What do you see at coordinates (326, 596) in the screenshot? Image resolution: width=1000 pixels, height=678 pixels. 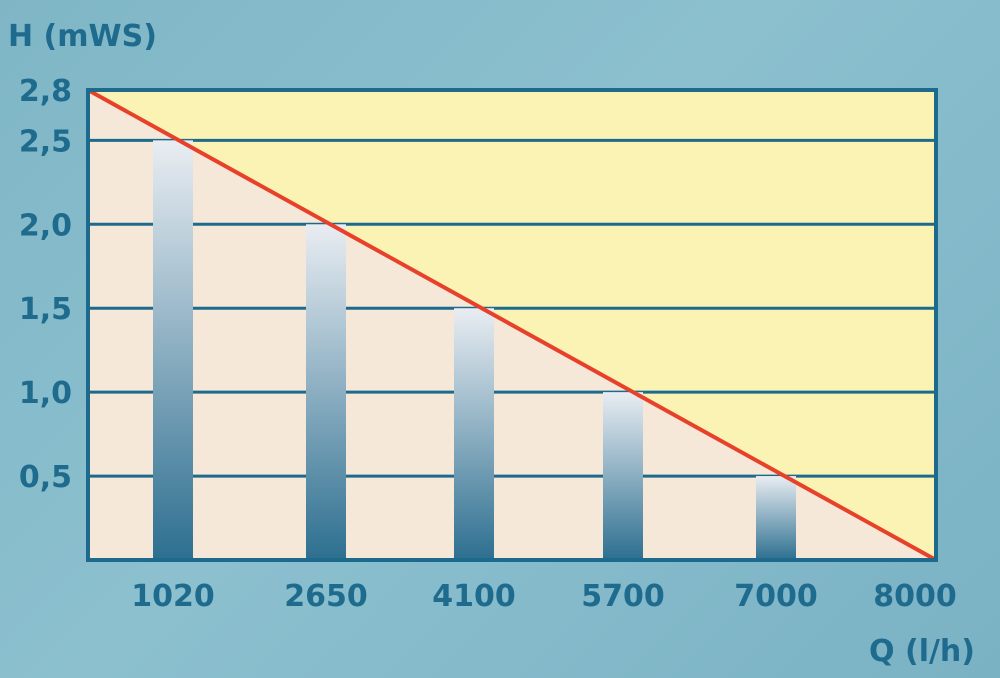 I see `x-tick-label: 2650` at bounding box center [326, 596].